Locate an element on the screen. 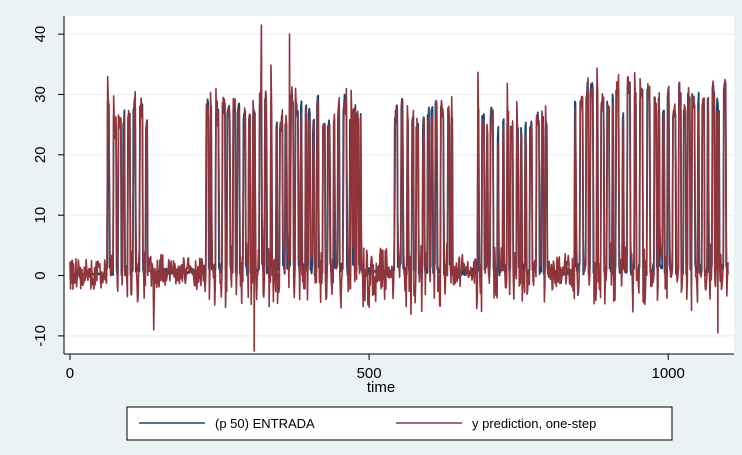 Image resolution: width=742 pixels, height=455 pixels. y-tick-label: -10 is located at coordinates (40, 336).